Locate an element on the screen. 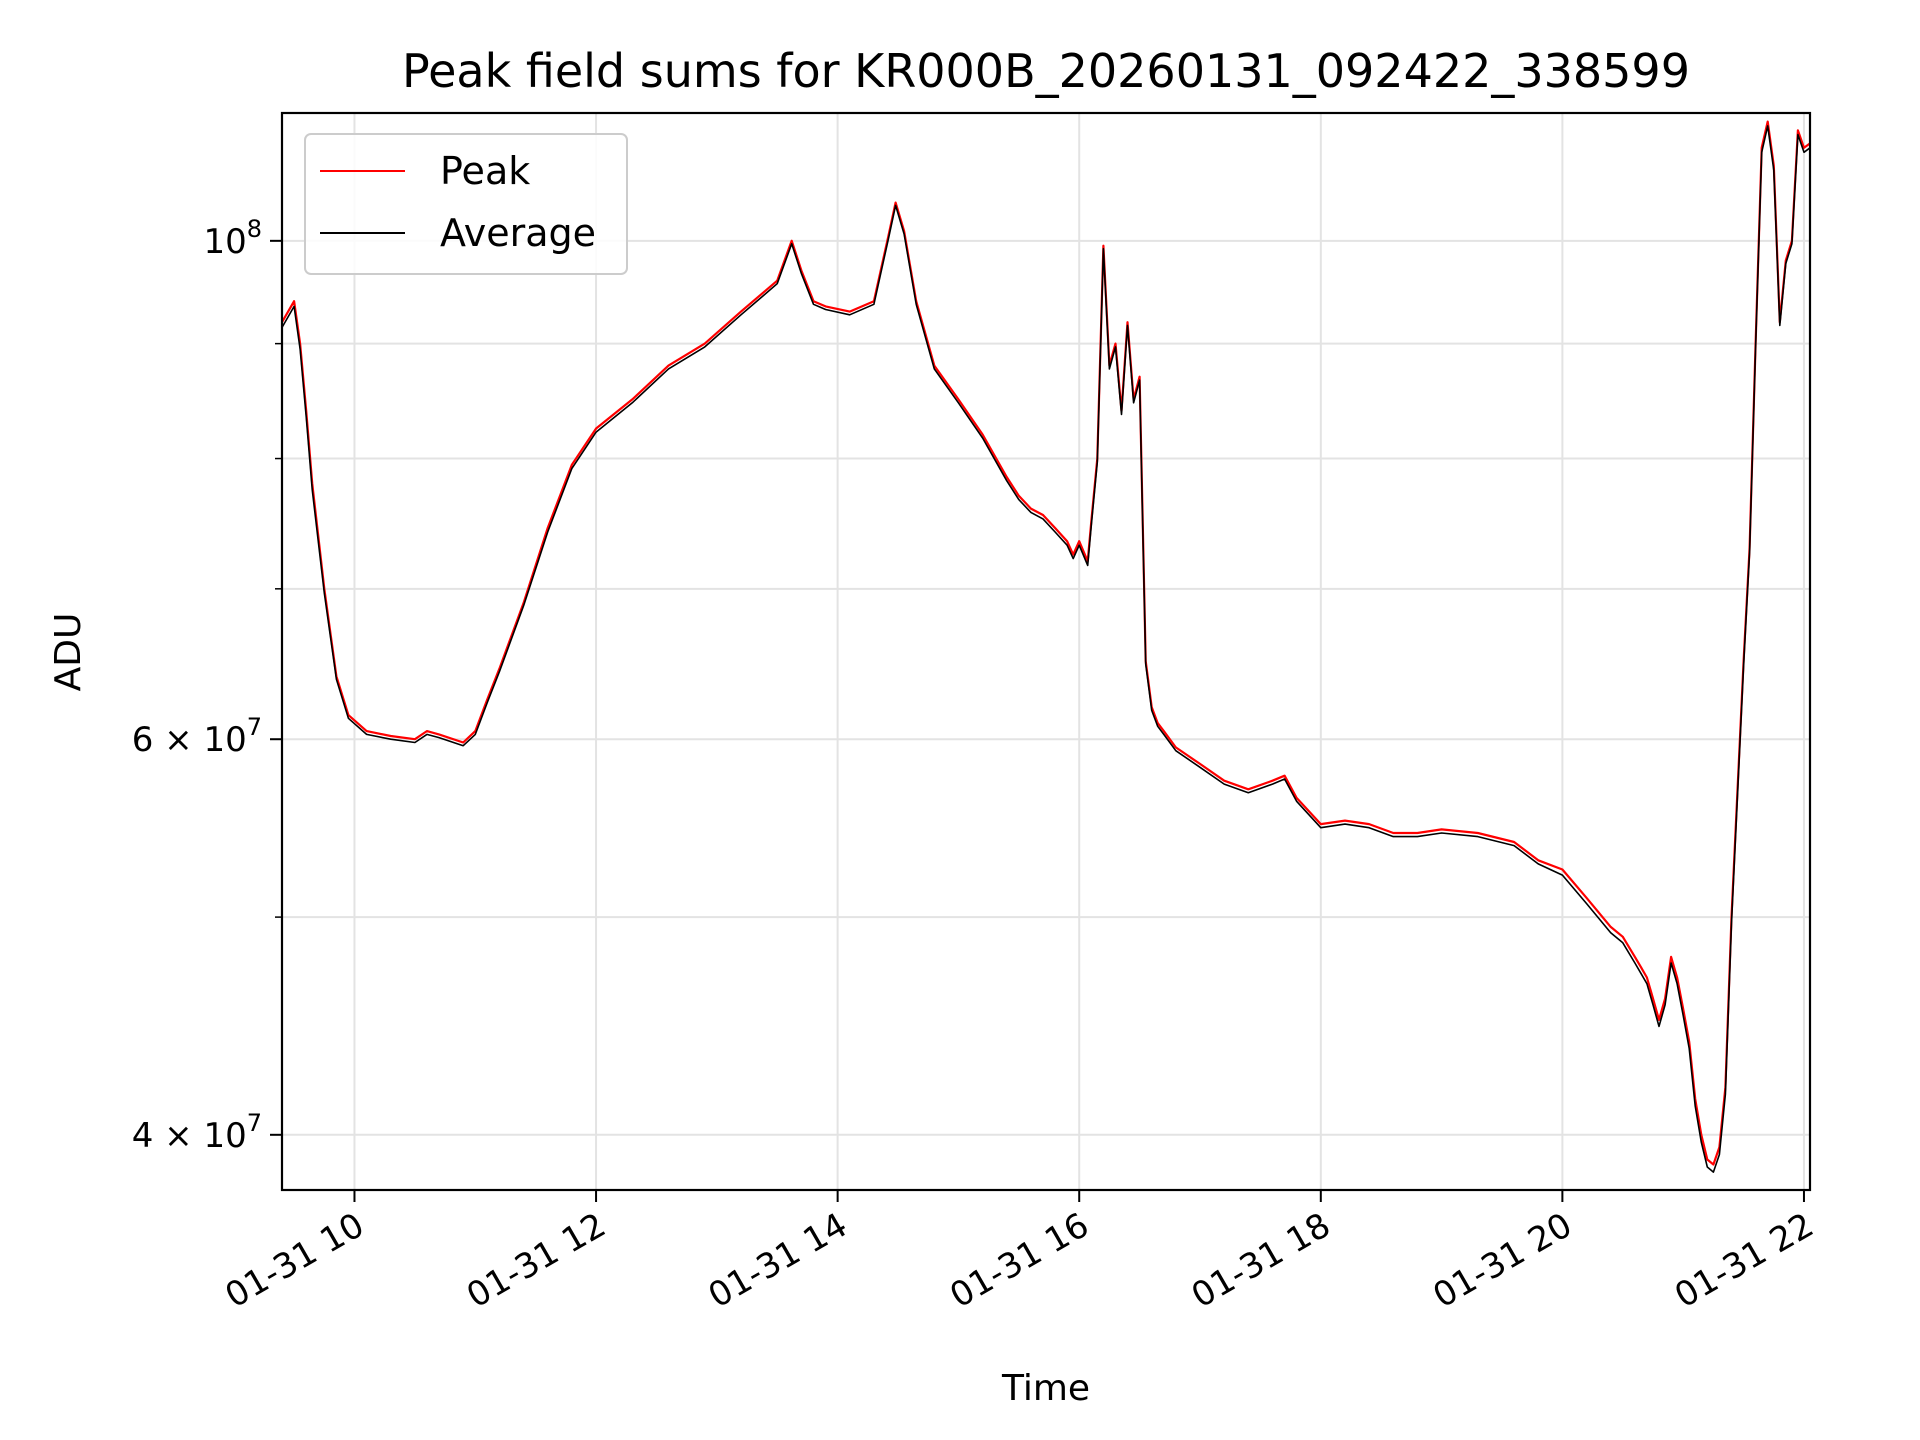 Image resolution: width=1920 pixels, height=1440 pixels. legend-box is located at coordinates (466, 204).